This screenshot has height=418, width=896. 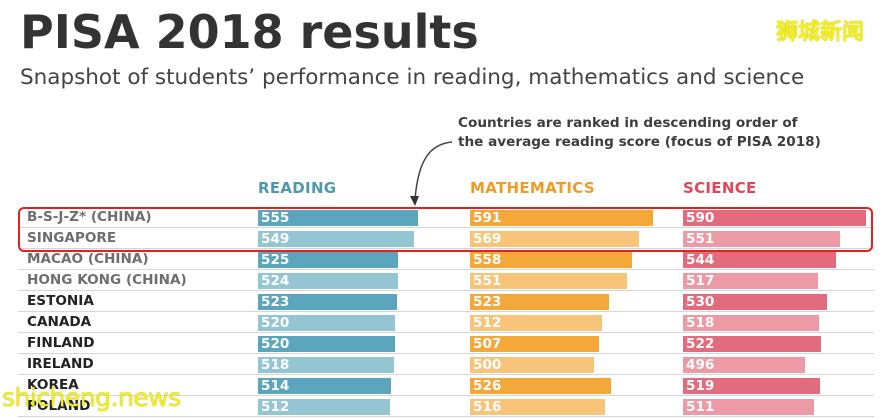 What do you see at coordinates (338, 218) in the screenshot?
I see `reading-bar: 555` at bounding box center [338, 218].